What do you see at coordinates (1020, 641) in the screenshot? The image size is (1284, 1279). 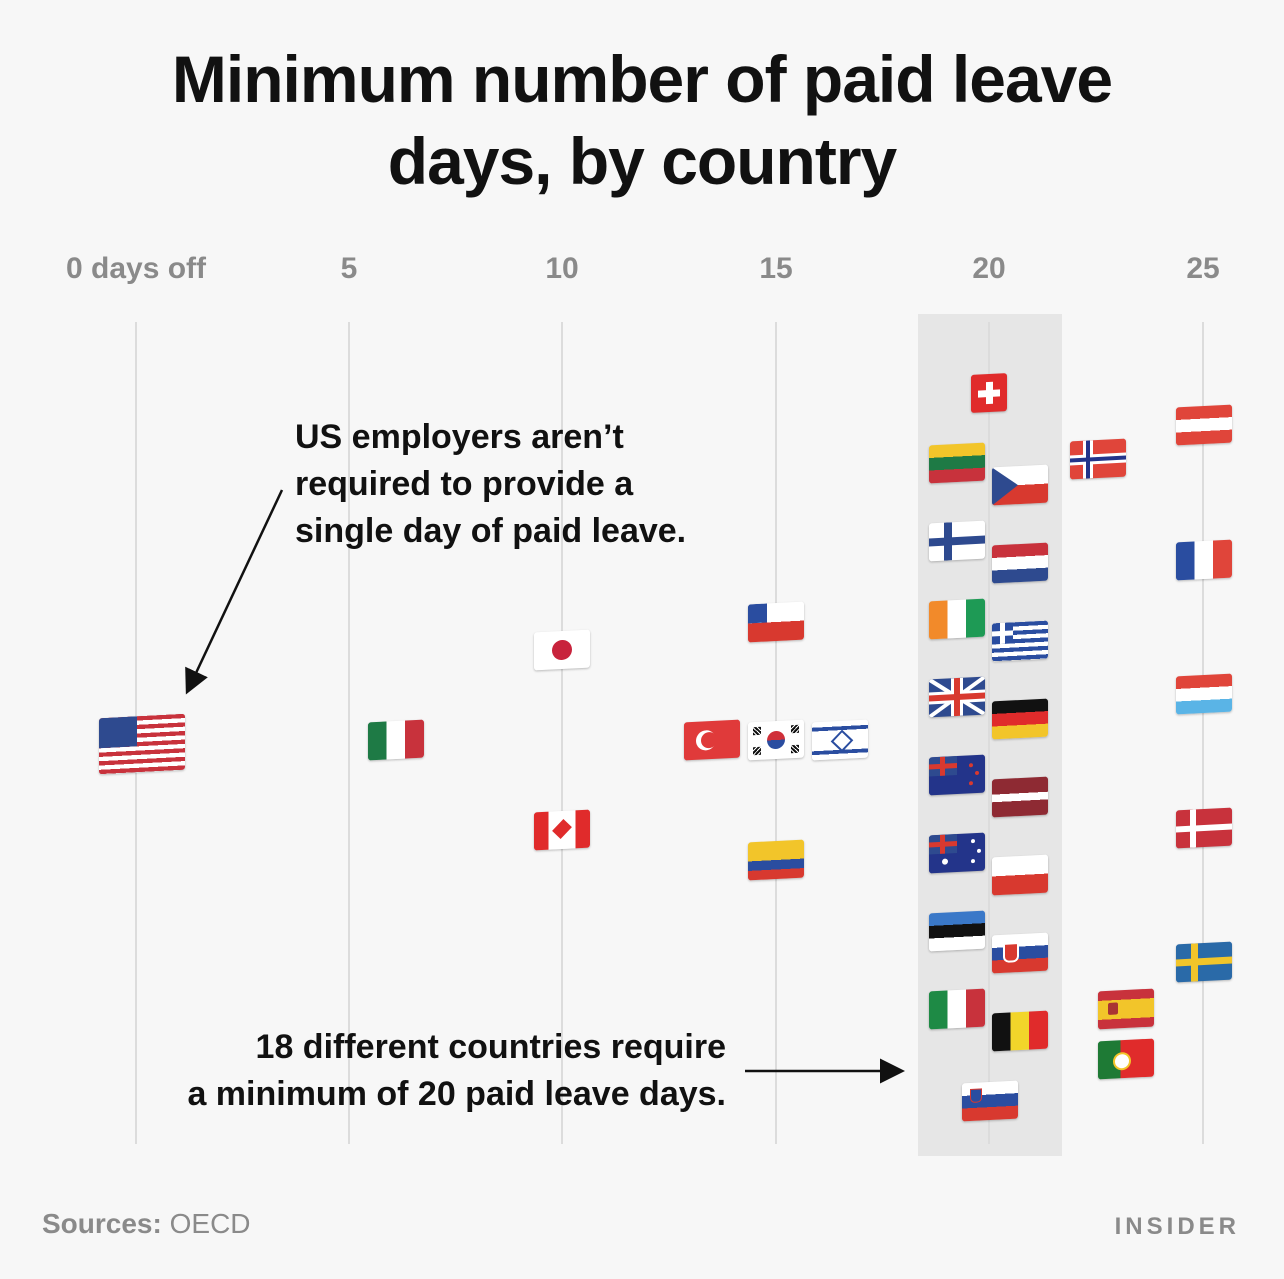 I see `flag-greece-icon` at bounding box center [1020, 641].